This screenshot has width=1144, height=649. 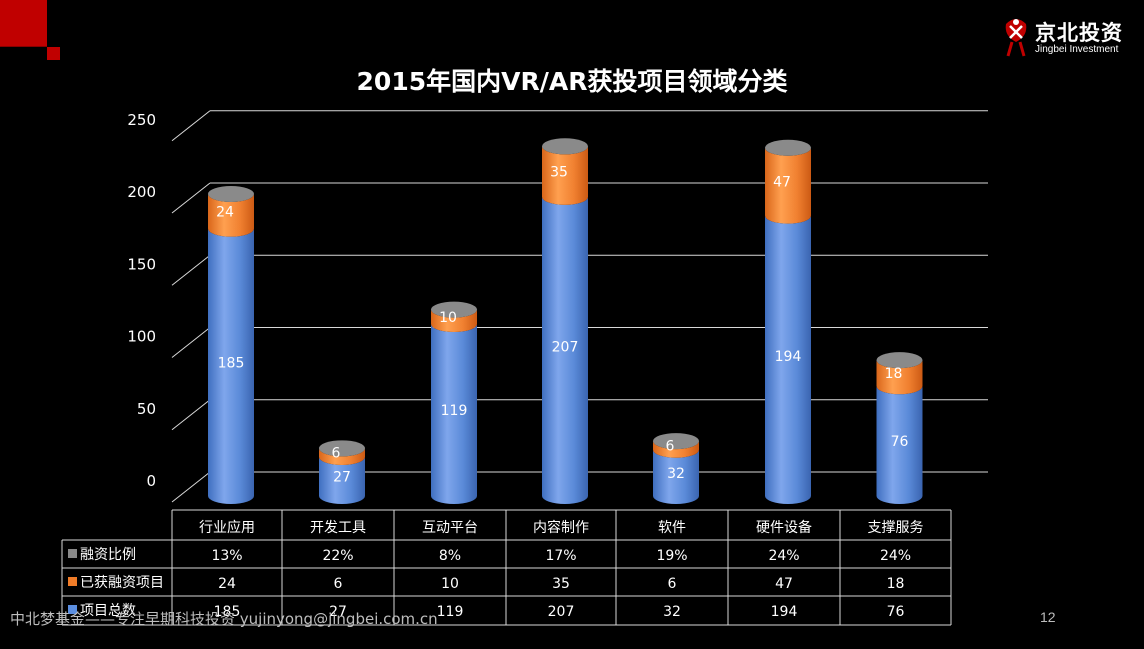 I want to click on data-label-total: 32, so click(x=676, y=474).